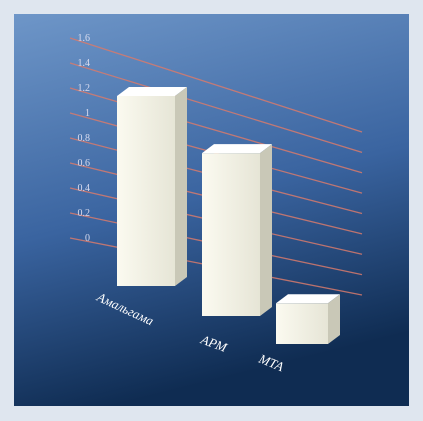 The height and width of the screenshot is (421, 423). What do you see at coordinates (84, 188) in the screenshot?
I see `y-tick-label: 0.4` at bounding box center [84, 188].